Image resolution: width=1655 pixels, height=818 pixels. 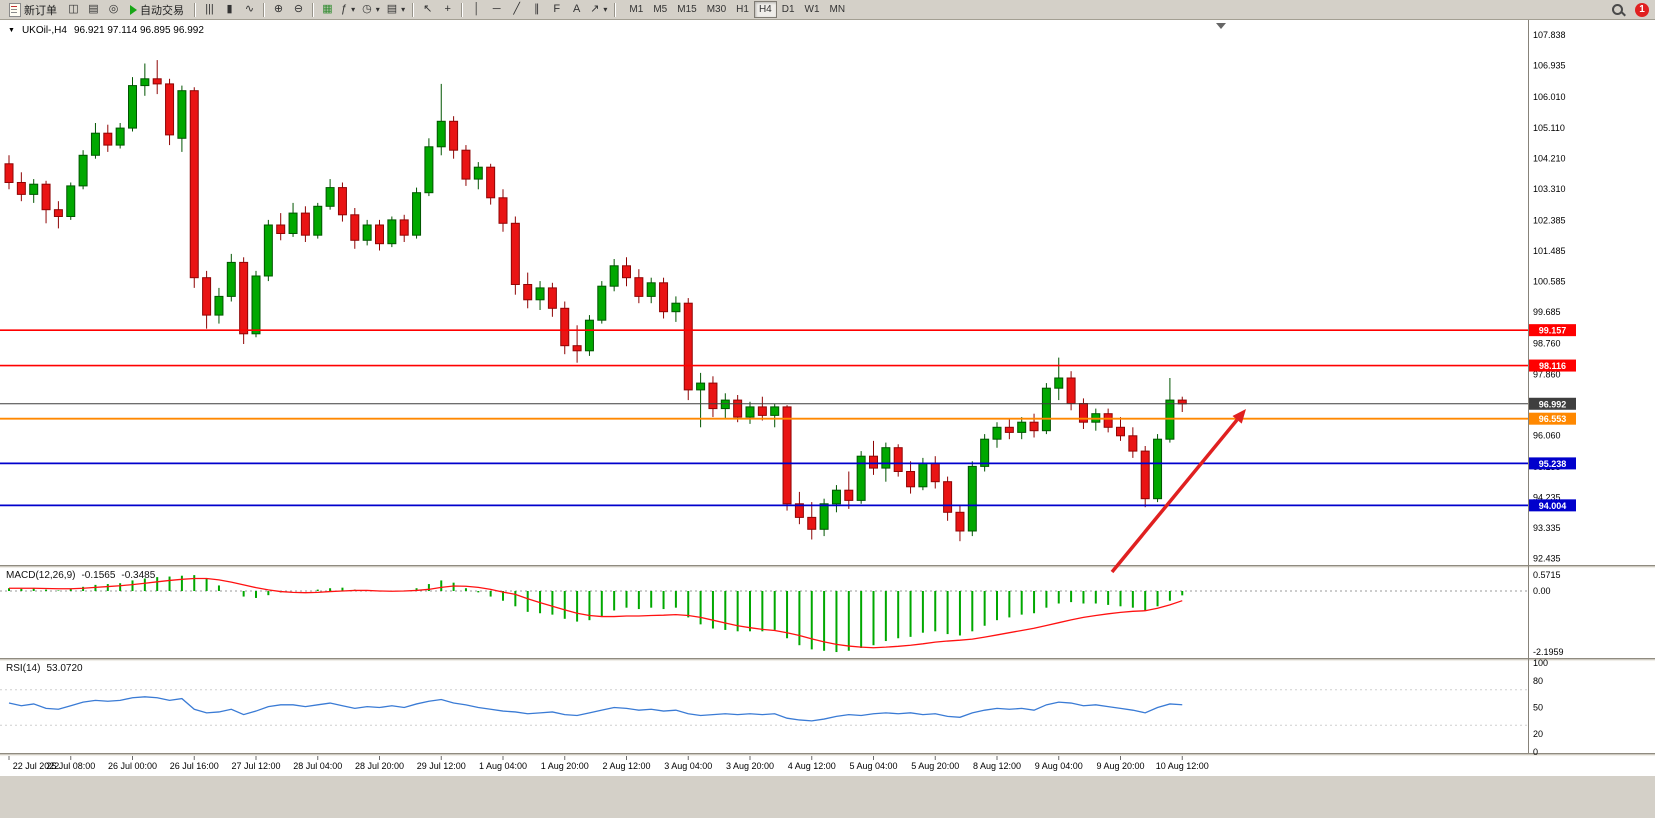 I want to click on vertical-line-button: │, so click(x=476, y=9).